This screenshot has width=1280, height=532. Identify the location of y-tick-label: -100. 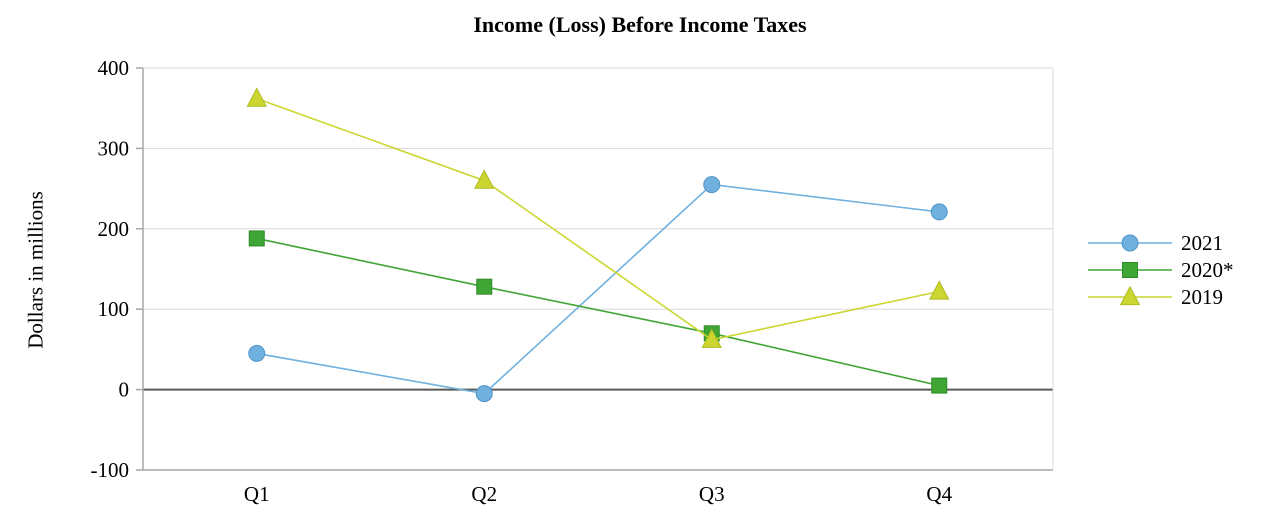
(110, 470).